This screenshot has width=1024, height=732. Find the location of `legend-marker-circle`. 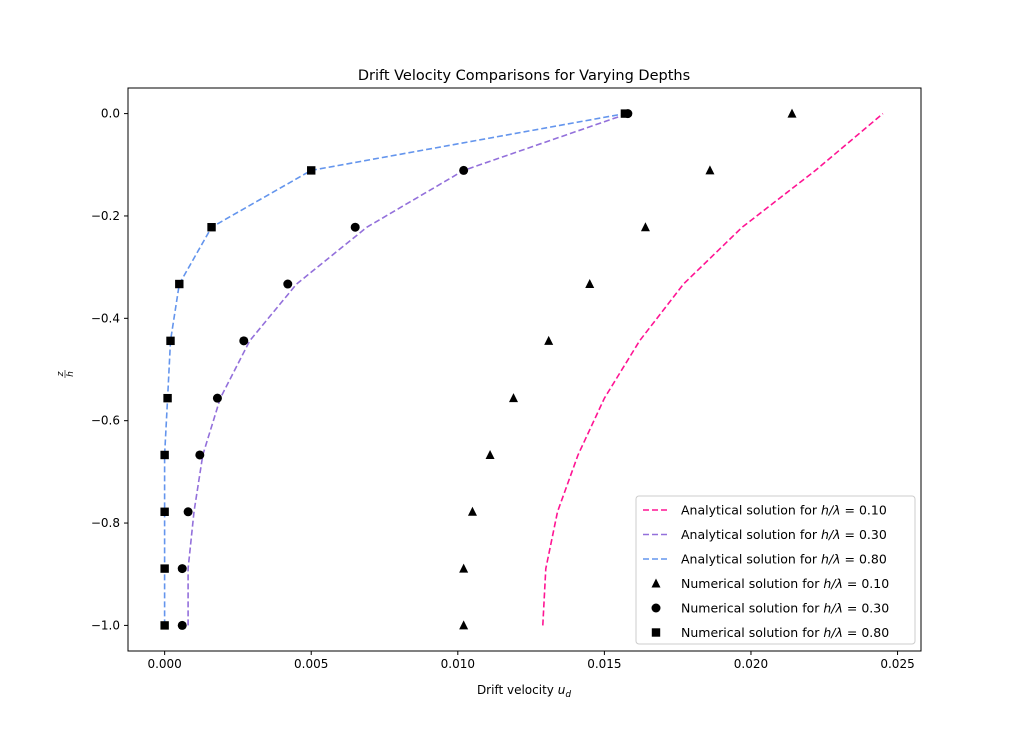

legend-marker-circle is located at coordinates (656, 608).